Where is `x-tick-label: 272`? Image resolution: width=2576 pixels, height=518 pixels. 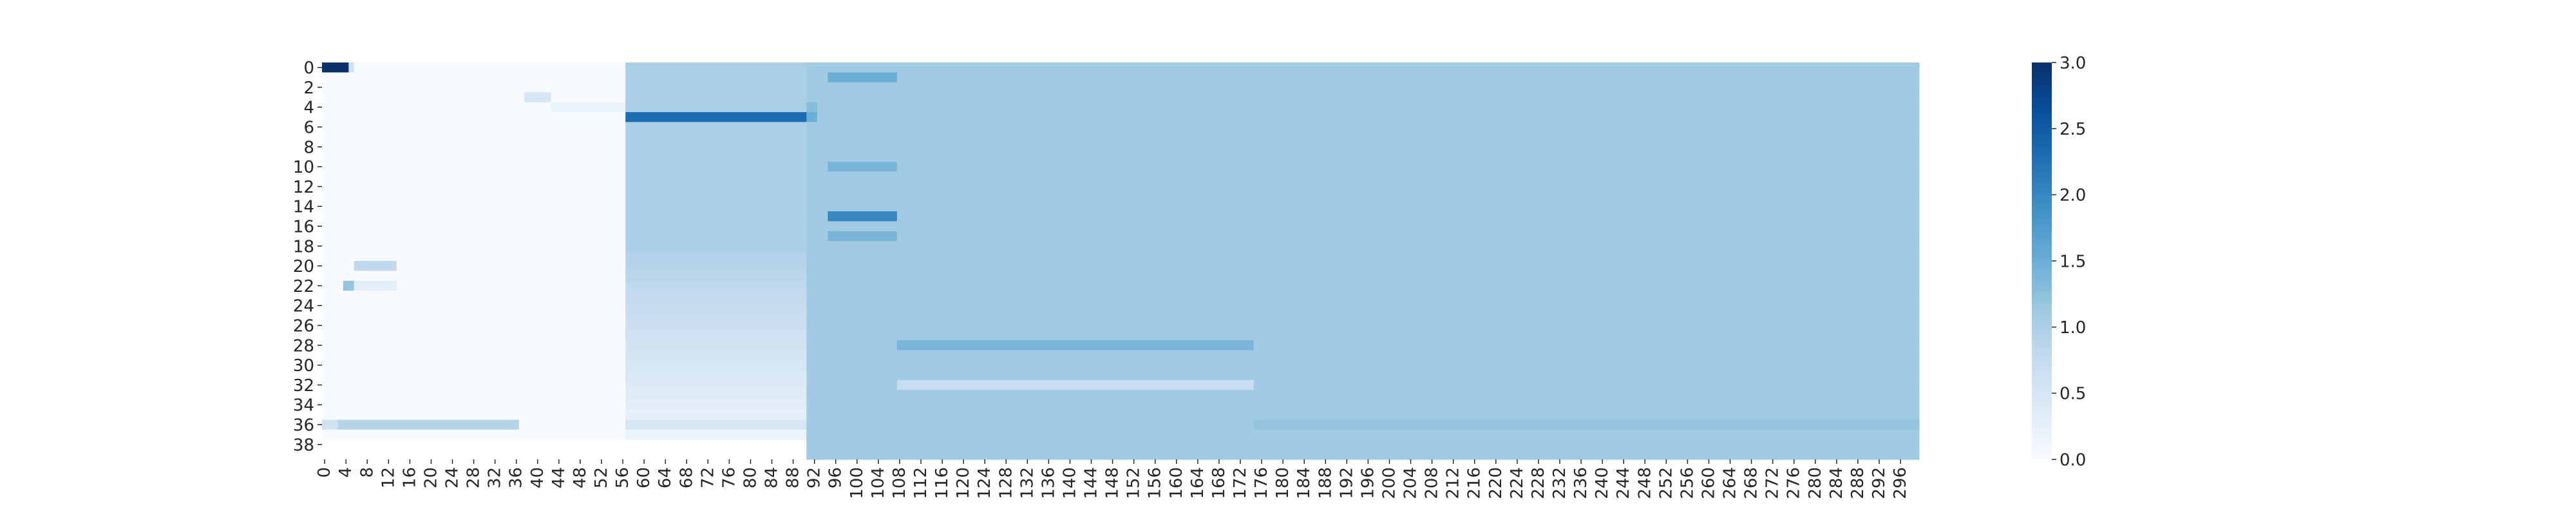 x-tick-label: 272 is located at coordinates (1773, 483).